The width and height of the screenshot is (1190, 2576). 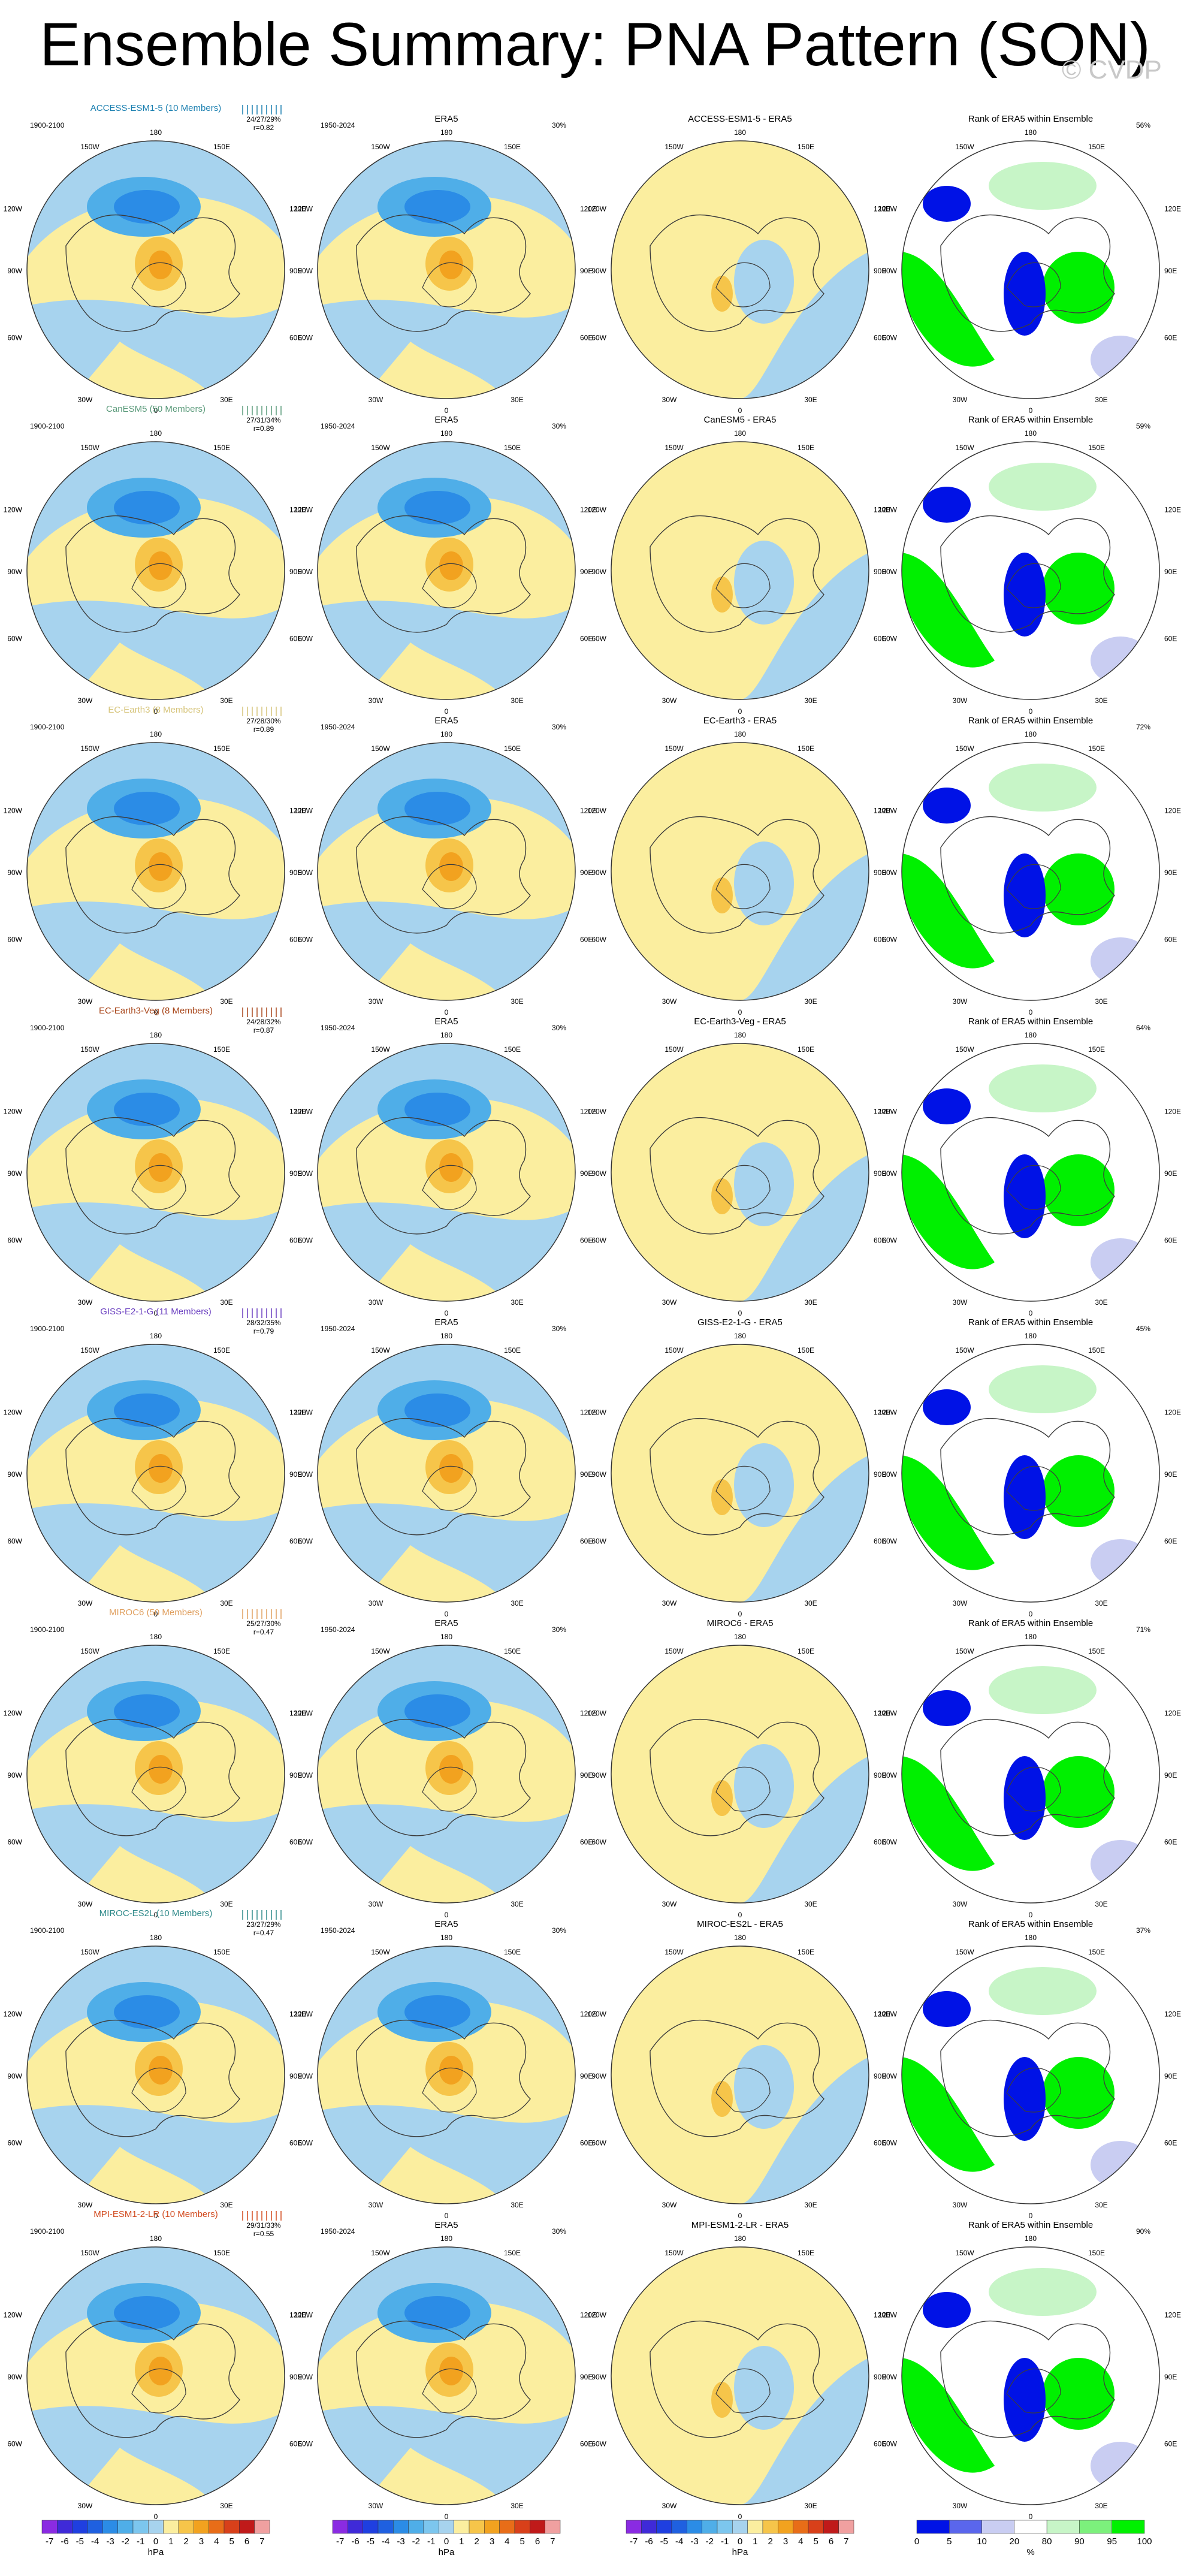 What do you see at coordinates (740, 1322) in the screenshot?
I see `difference-title: GISS-E2-1-G - ERA5` at bounding box center [740, 1322].